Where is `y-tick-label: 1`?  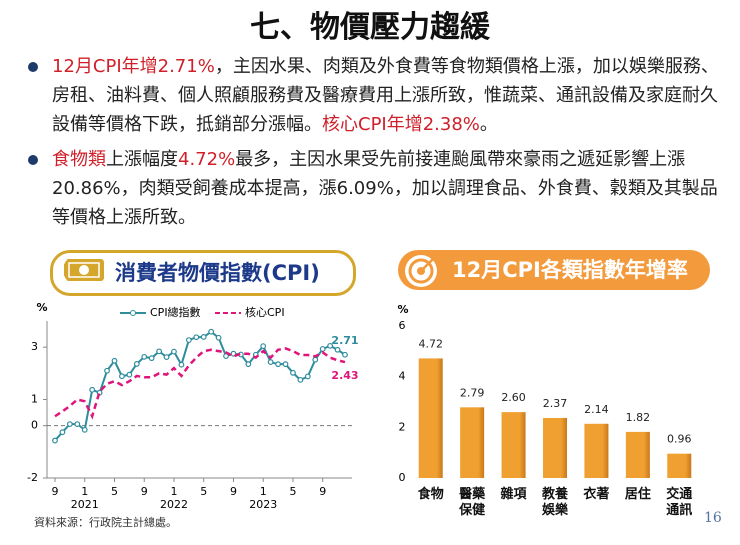
y-tick-label: 1 is located at coordinates (34, 399).